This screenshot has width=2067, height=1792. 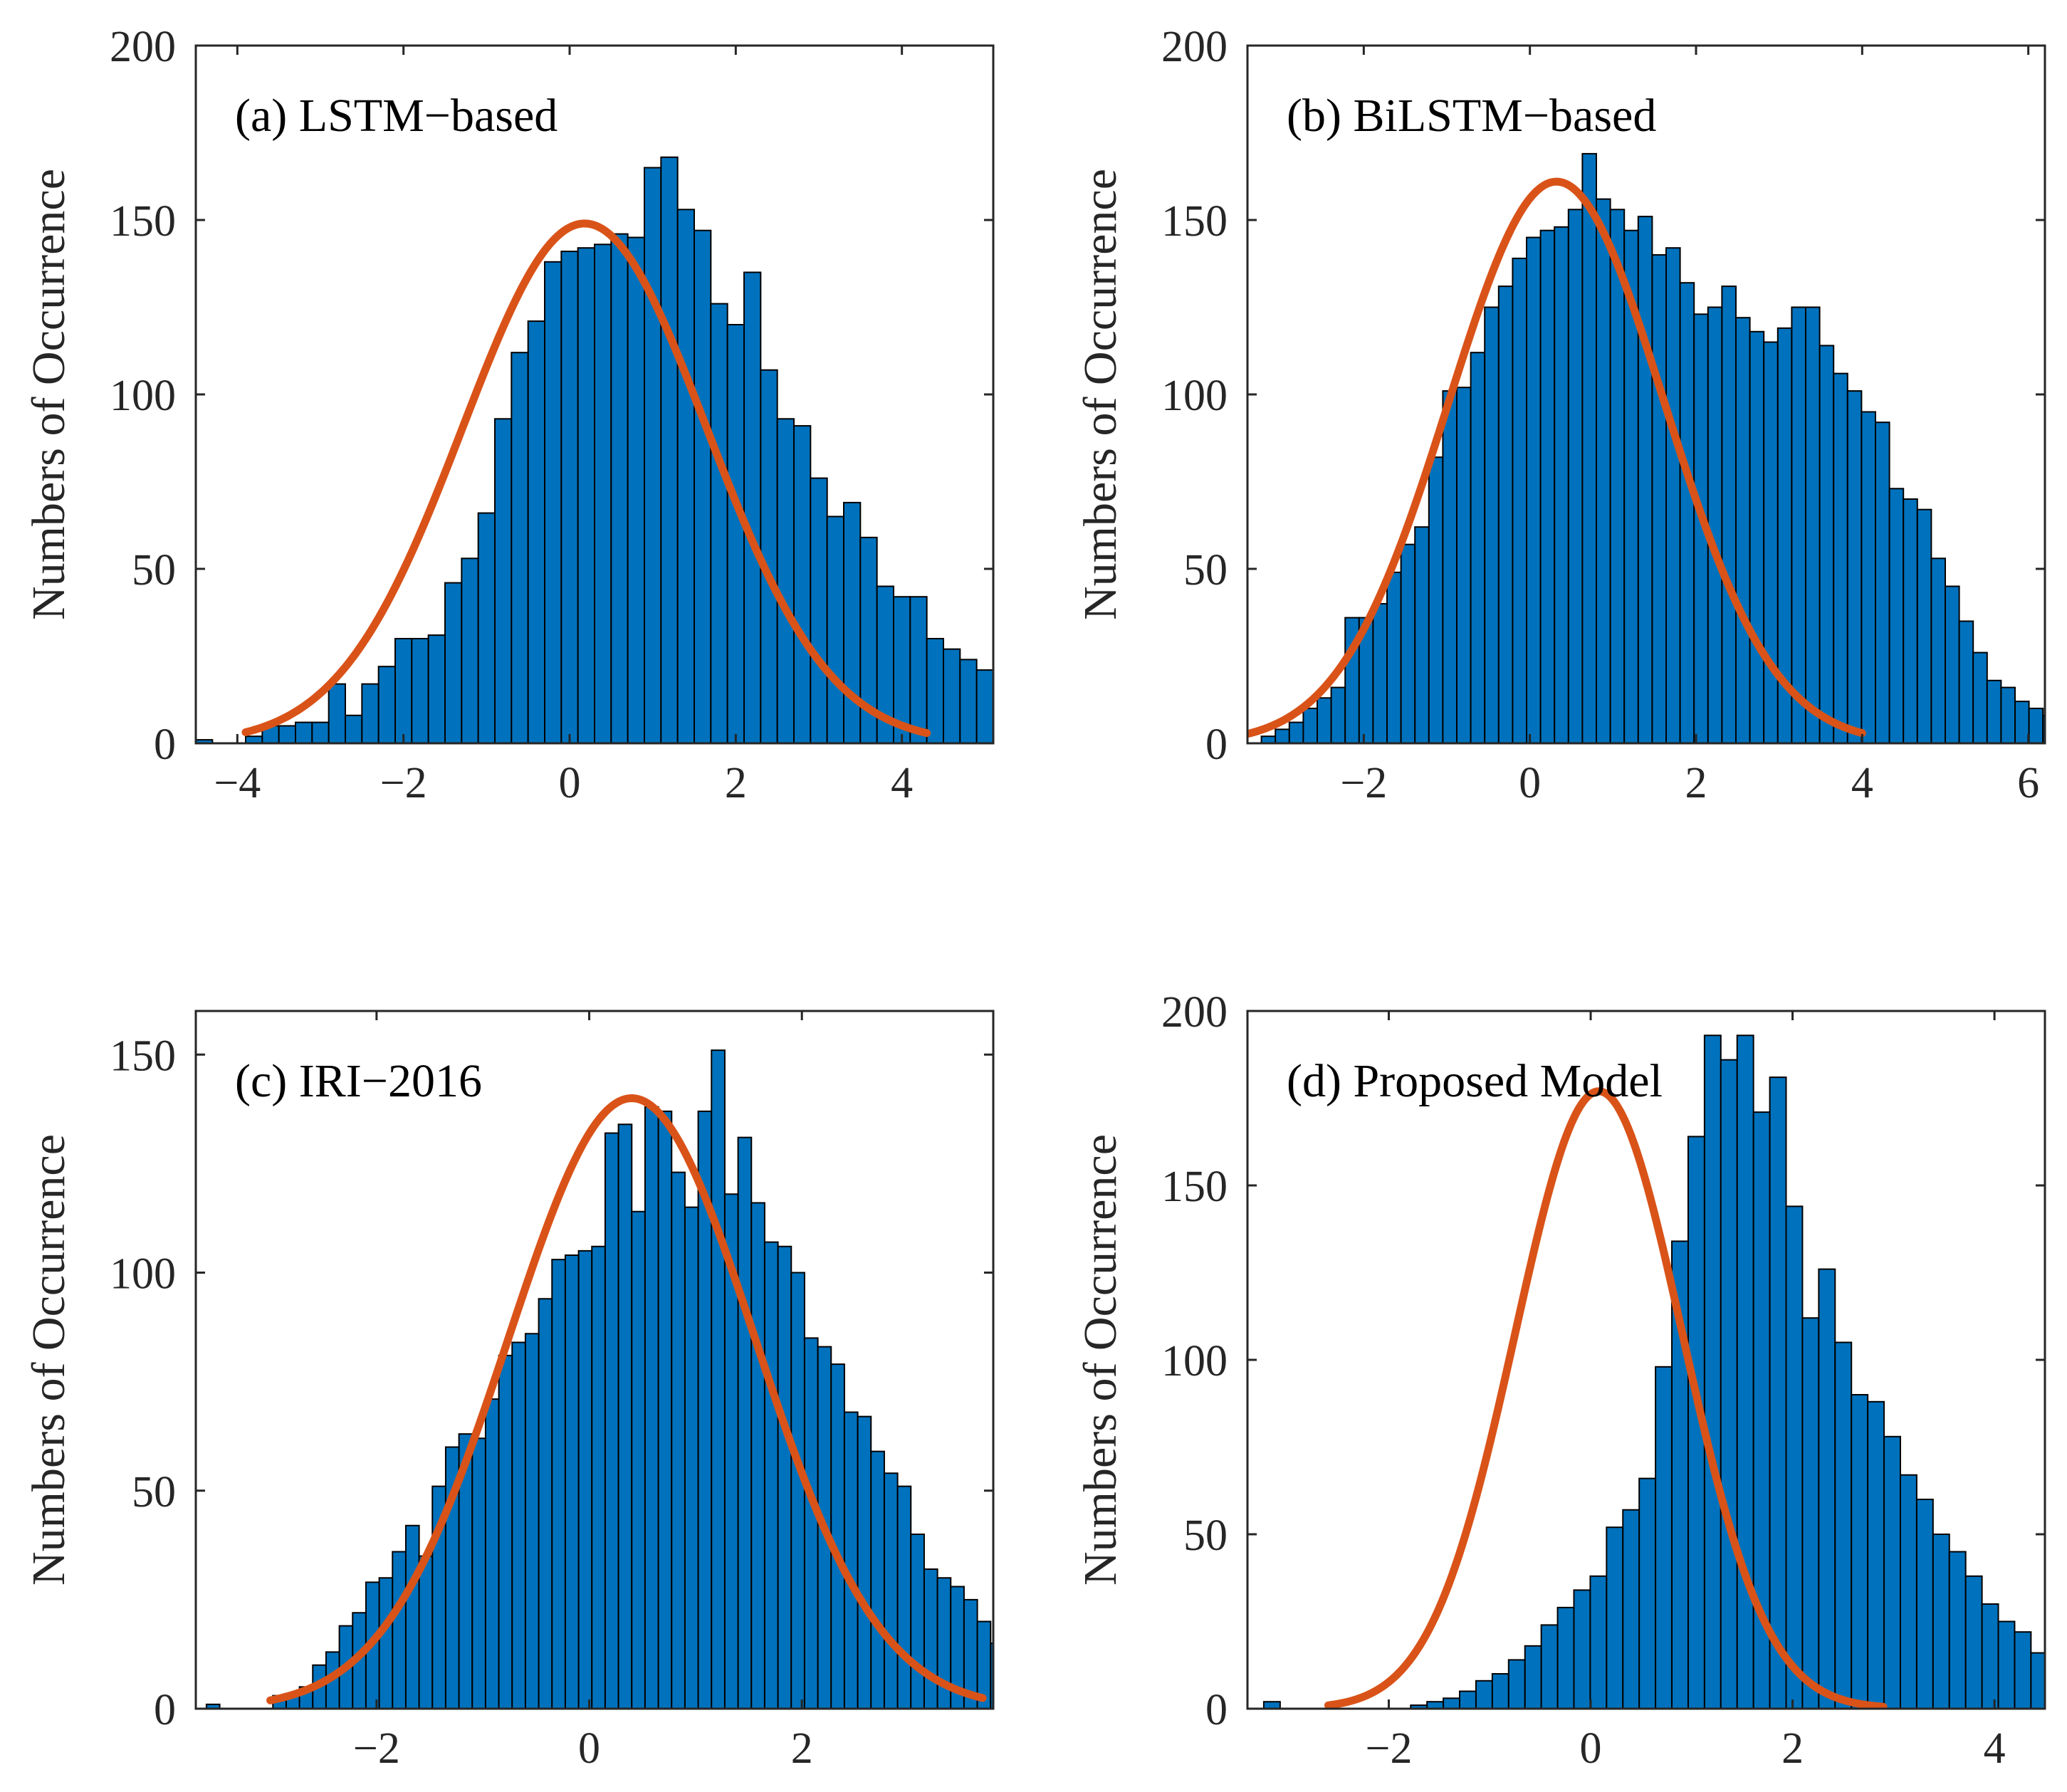 I want to click on x-tick-label: 6, so click(x=2028, y=783).